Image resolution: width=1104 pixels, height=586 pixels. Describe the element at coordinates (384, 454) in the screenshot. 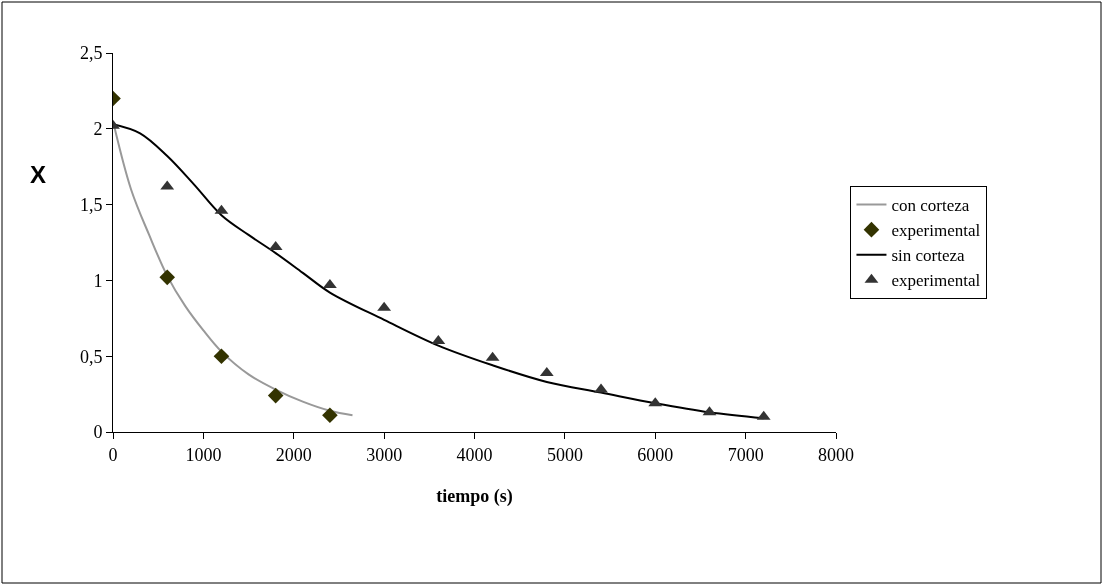

I see `x-tick-label: 3000` at that location.